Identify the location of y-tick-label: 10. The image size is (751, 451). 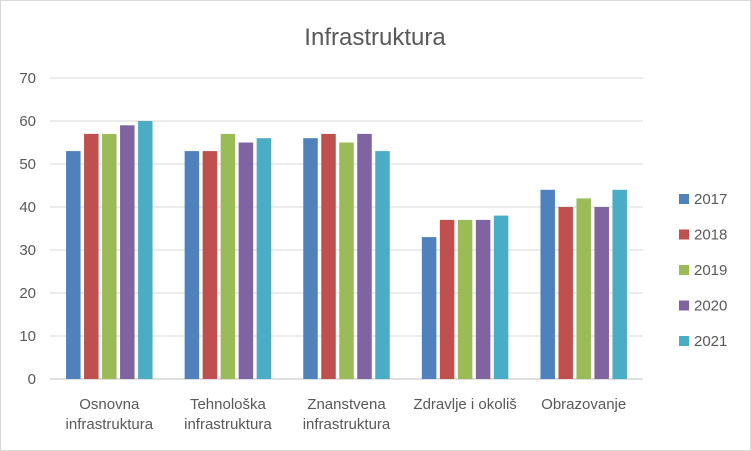
(27, 336).